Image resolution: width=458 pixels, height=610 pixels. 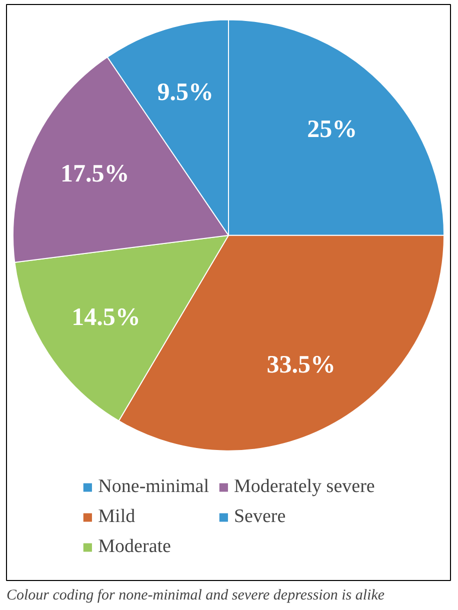 What do you see at coordinates (117, 517) in the screenshot?
I see `legend-label: Mild` at bounding box center [117, 517].